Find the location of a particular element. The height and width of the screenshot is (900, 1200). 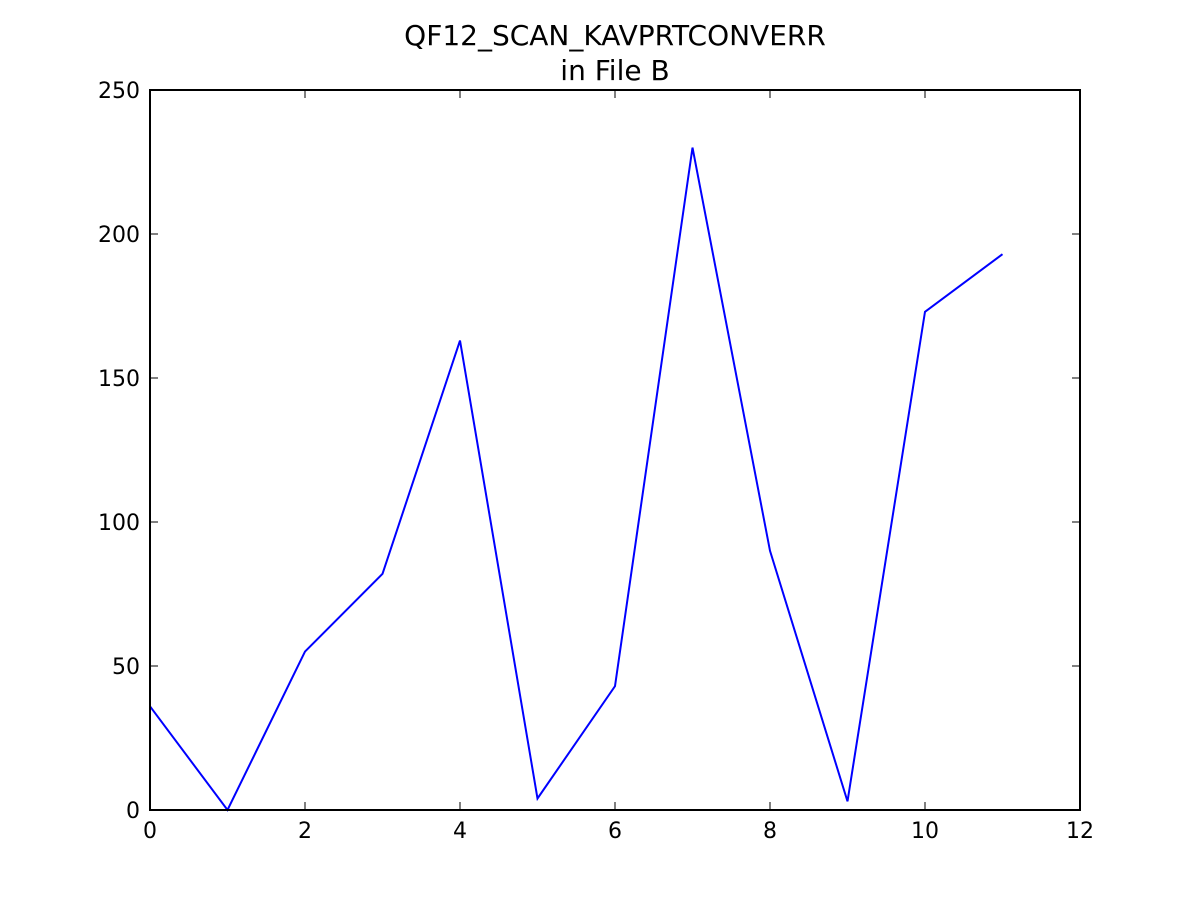

x-tick-label: 6 is located at coordinates (615, 831).